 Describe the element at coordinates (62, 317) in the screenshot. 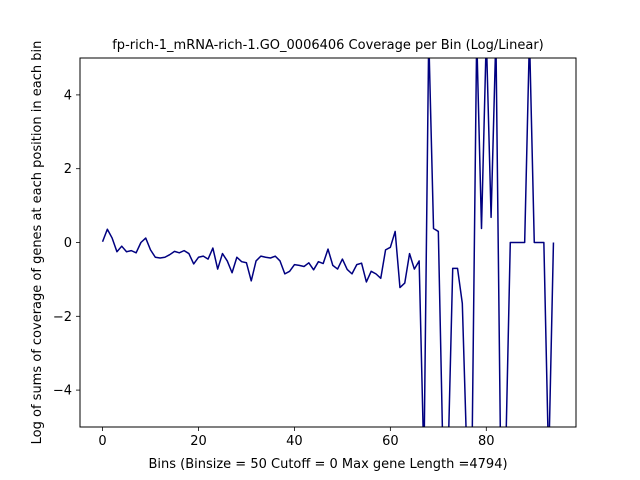

I see `y-tick-label: −2` at that location.